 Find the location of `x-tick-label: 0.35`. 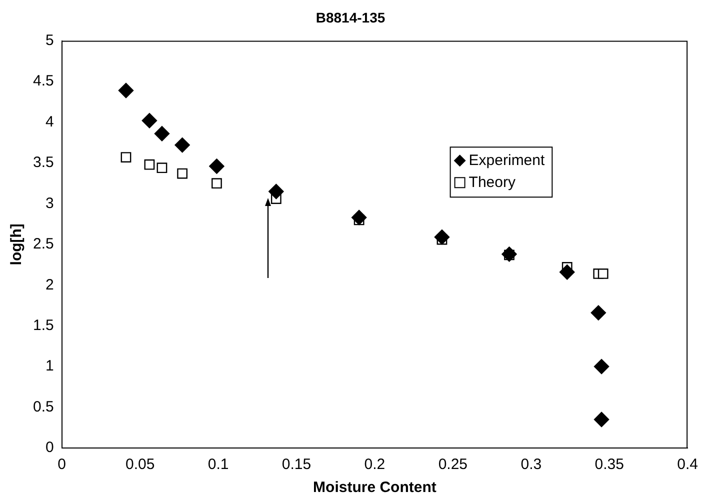

x-tick-label: 0.35 is located at coordinates (609, 465).